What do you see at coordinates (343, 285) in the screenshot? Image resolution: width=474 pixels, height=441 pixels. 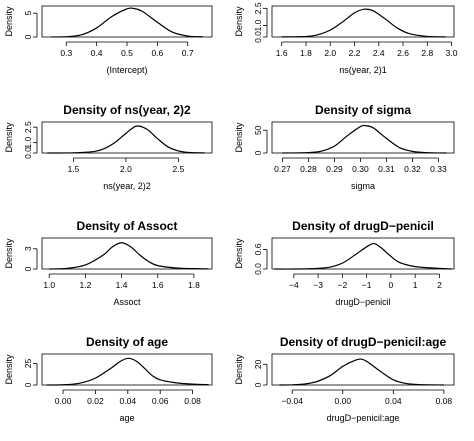 I see `x-tick-label: −2` at bounding box center [343, 285].